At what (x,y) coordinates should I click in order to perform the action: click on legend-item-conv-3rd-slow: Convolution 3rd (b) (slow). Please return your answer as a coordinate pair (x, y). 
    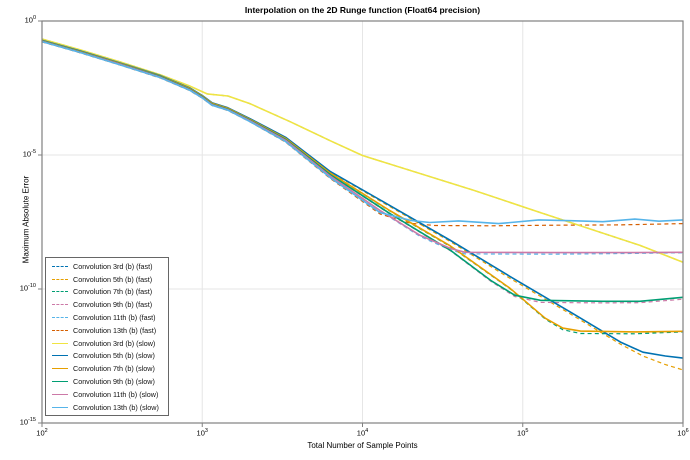
    Looking at the image, I should click on (107, 343).